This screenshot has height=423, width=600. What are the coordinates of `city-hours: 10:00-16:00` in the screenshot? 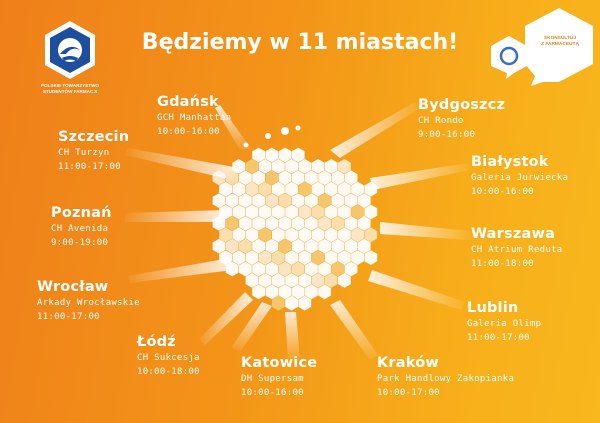 It's located at (188, 132).